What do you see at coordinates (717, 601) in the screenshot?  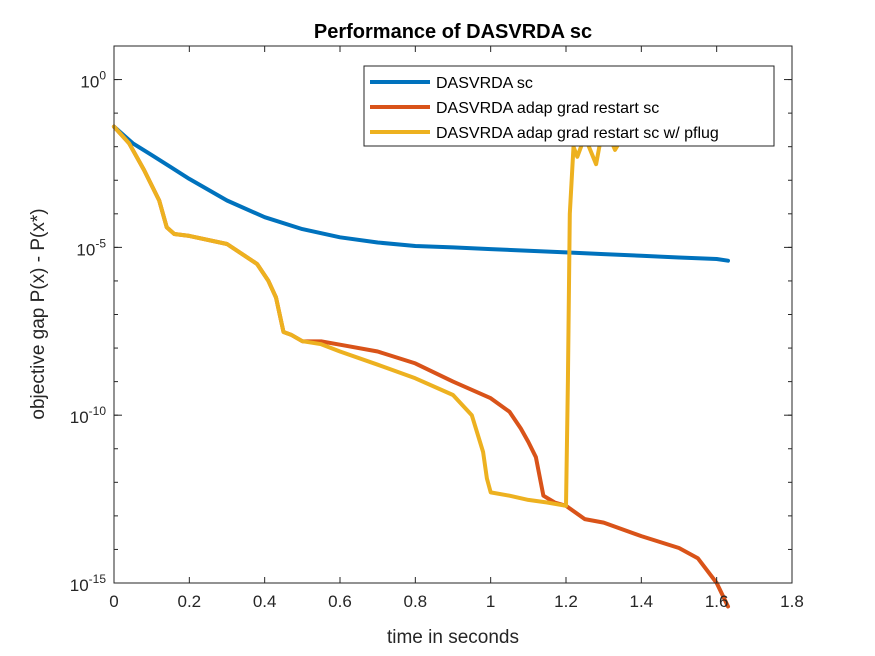 I see `x-tick-label: 1.6` at bounding box center [717, 601].